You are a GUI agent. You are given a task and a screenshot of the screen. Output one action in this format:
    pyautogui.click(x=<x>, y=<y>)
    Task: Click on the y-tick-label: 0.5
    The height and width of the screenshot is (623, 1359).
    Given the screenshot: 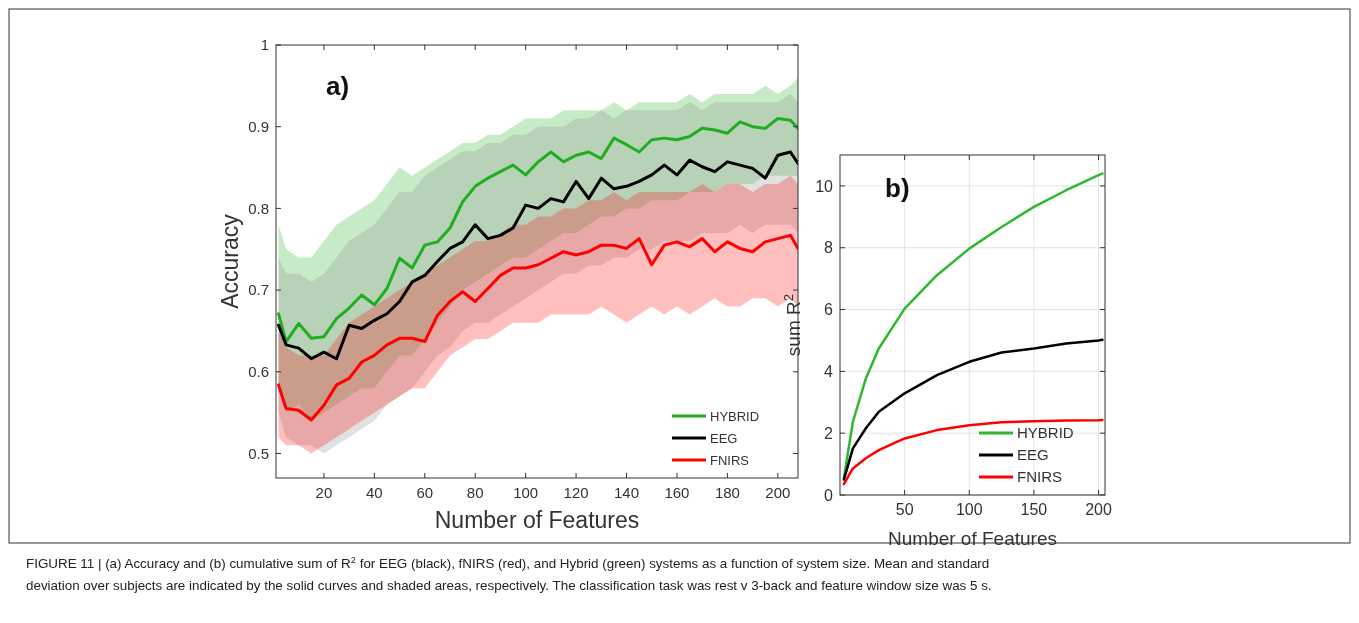 What is the action you would take?
    pyautogui.click(x=258, y=453)
    